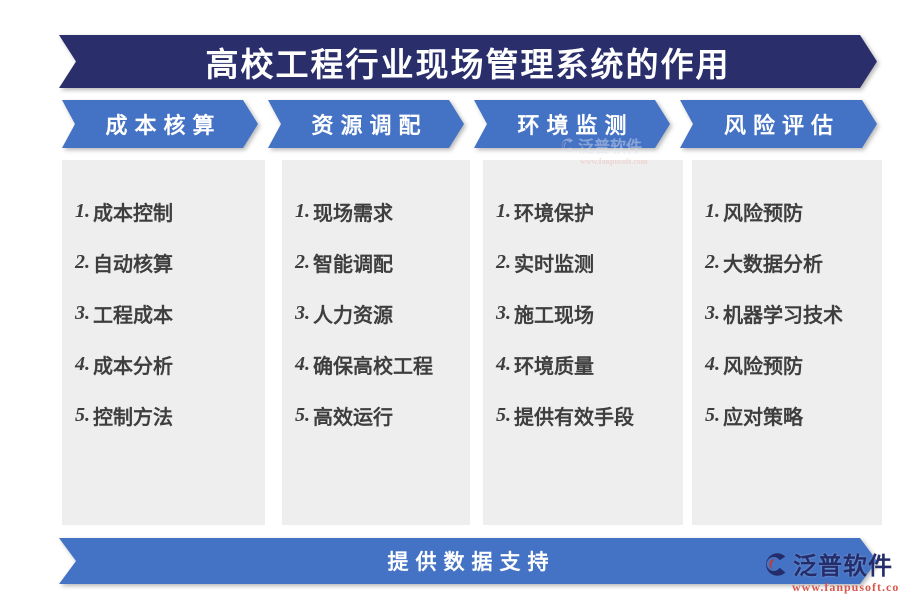 The height and width of the screenshot is (600, 900). What do you see at coordinates (554, 214) in the screenshot?
I see `item-text: 环境保护` at bounding box center [554, 214].